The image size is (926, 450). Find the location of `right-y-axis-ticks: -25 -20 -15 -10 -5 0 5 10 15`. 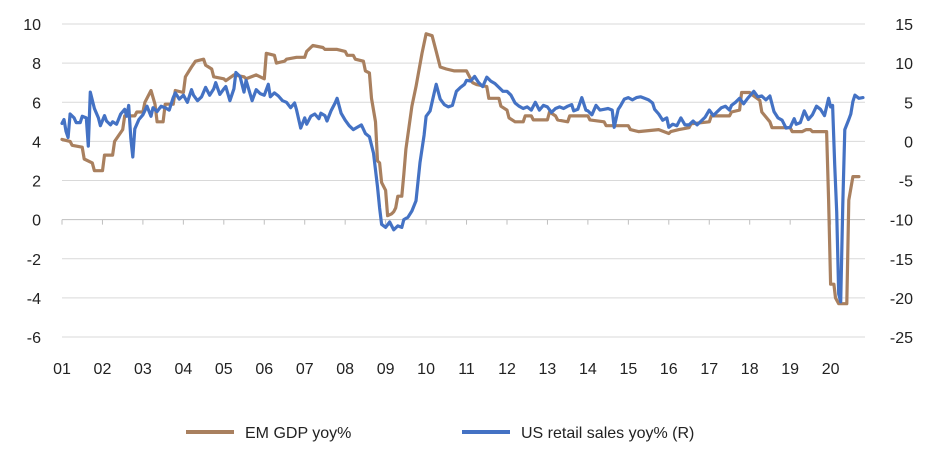

right-y-axis-ticks: -25 -20 -15 -10 -5 0 5 10 15 is located at coordinates (901, 182).